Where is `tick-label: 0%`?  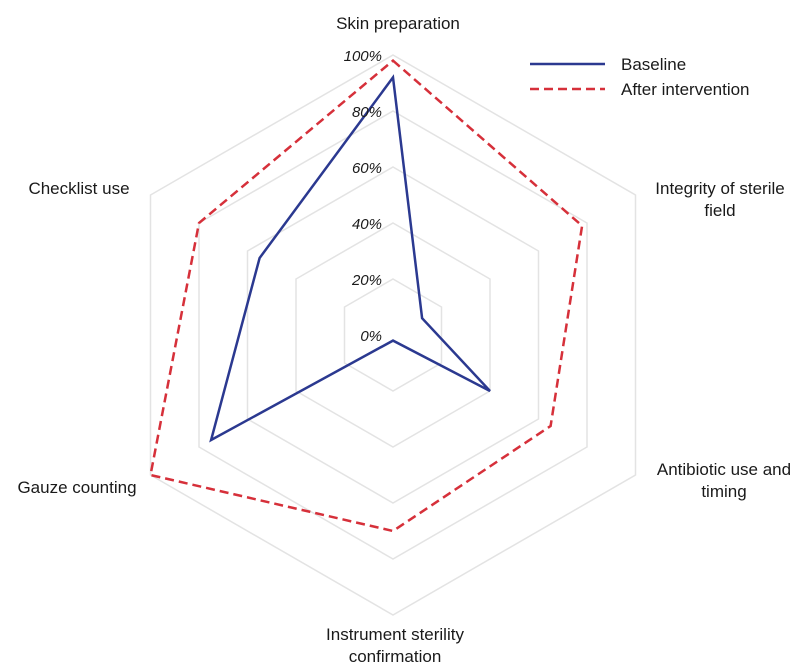 tick-label: 0% is located at coordinates (371, 336).